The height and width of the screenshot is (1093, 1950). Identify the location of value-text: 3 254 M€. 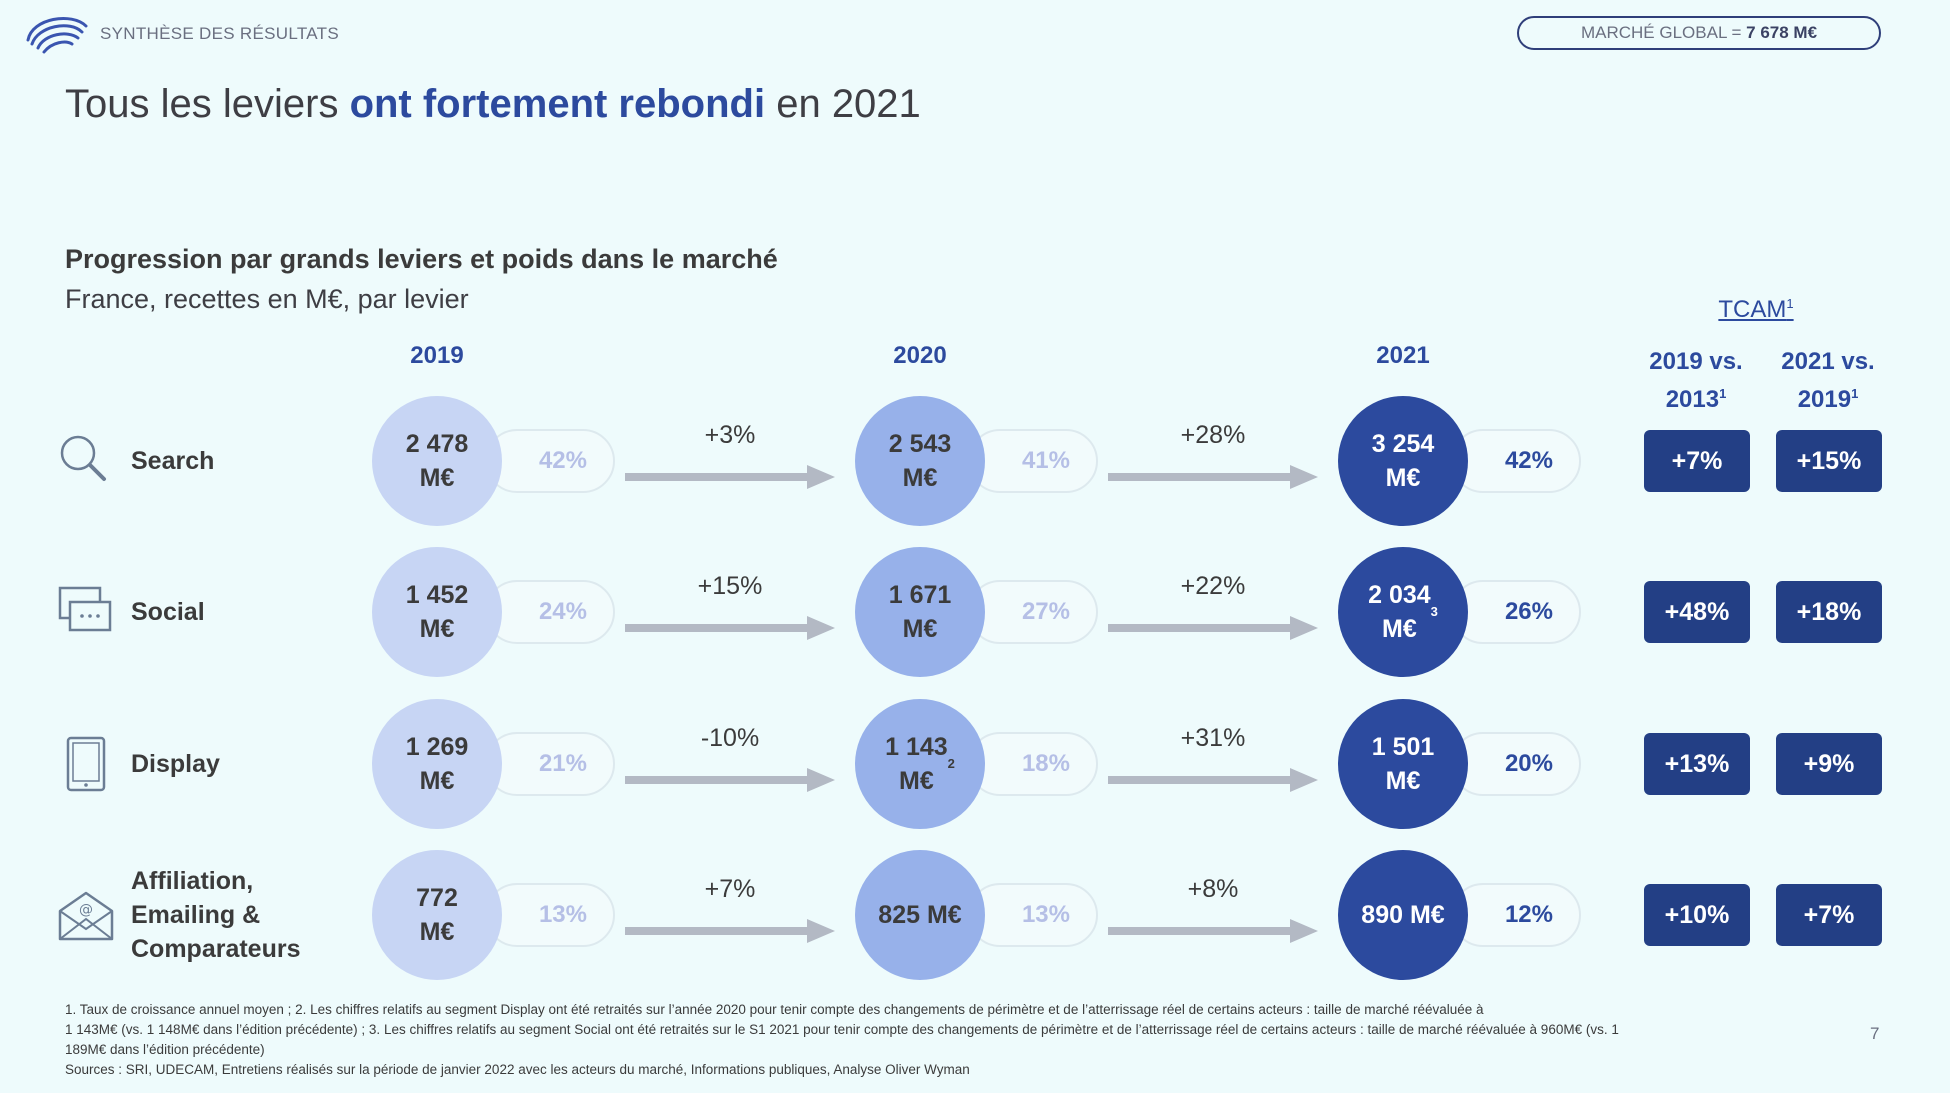
(1403, 461).